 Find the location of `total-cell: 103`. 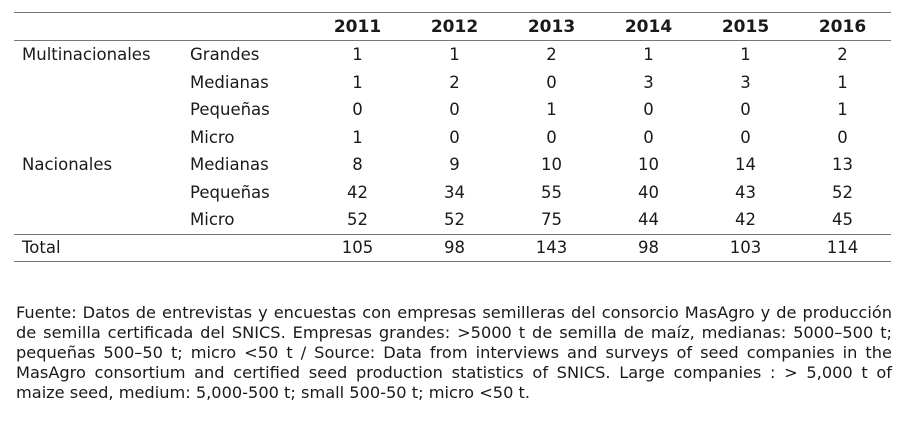

total-cell: 103 is located at coordinates (745, 247).